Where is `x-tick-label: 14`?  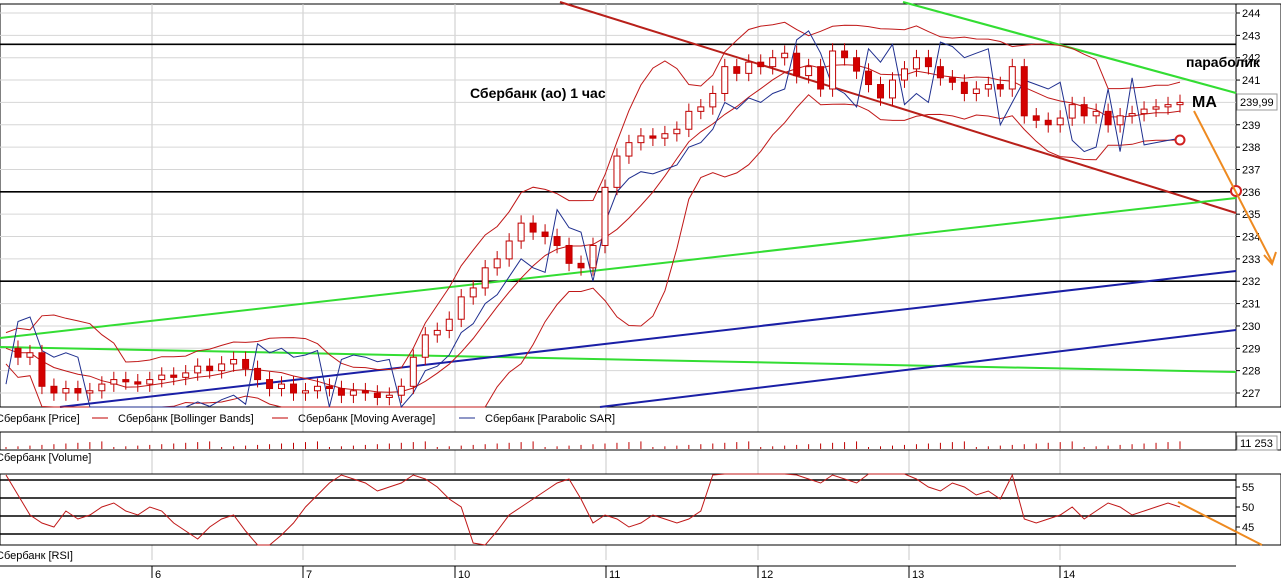
x-tick-label: 14 is located at coordinates (1069, 575).